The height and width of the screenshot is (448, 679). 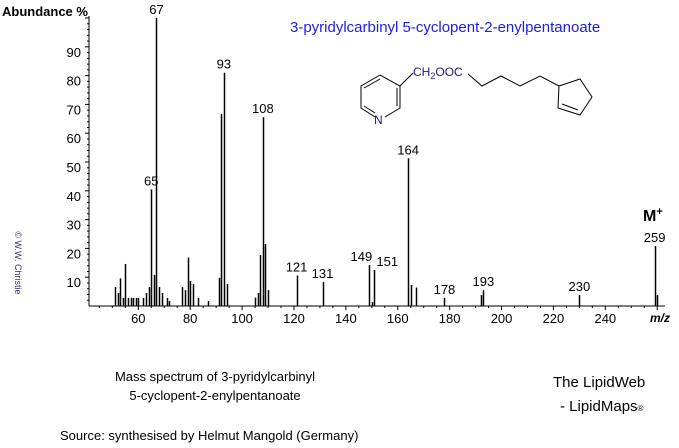 I want to click on x-tick-label: 120, so click(x=294, y=318).